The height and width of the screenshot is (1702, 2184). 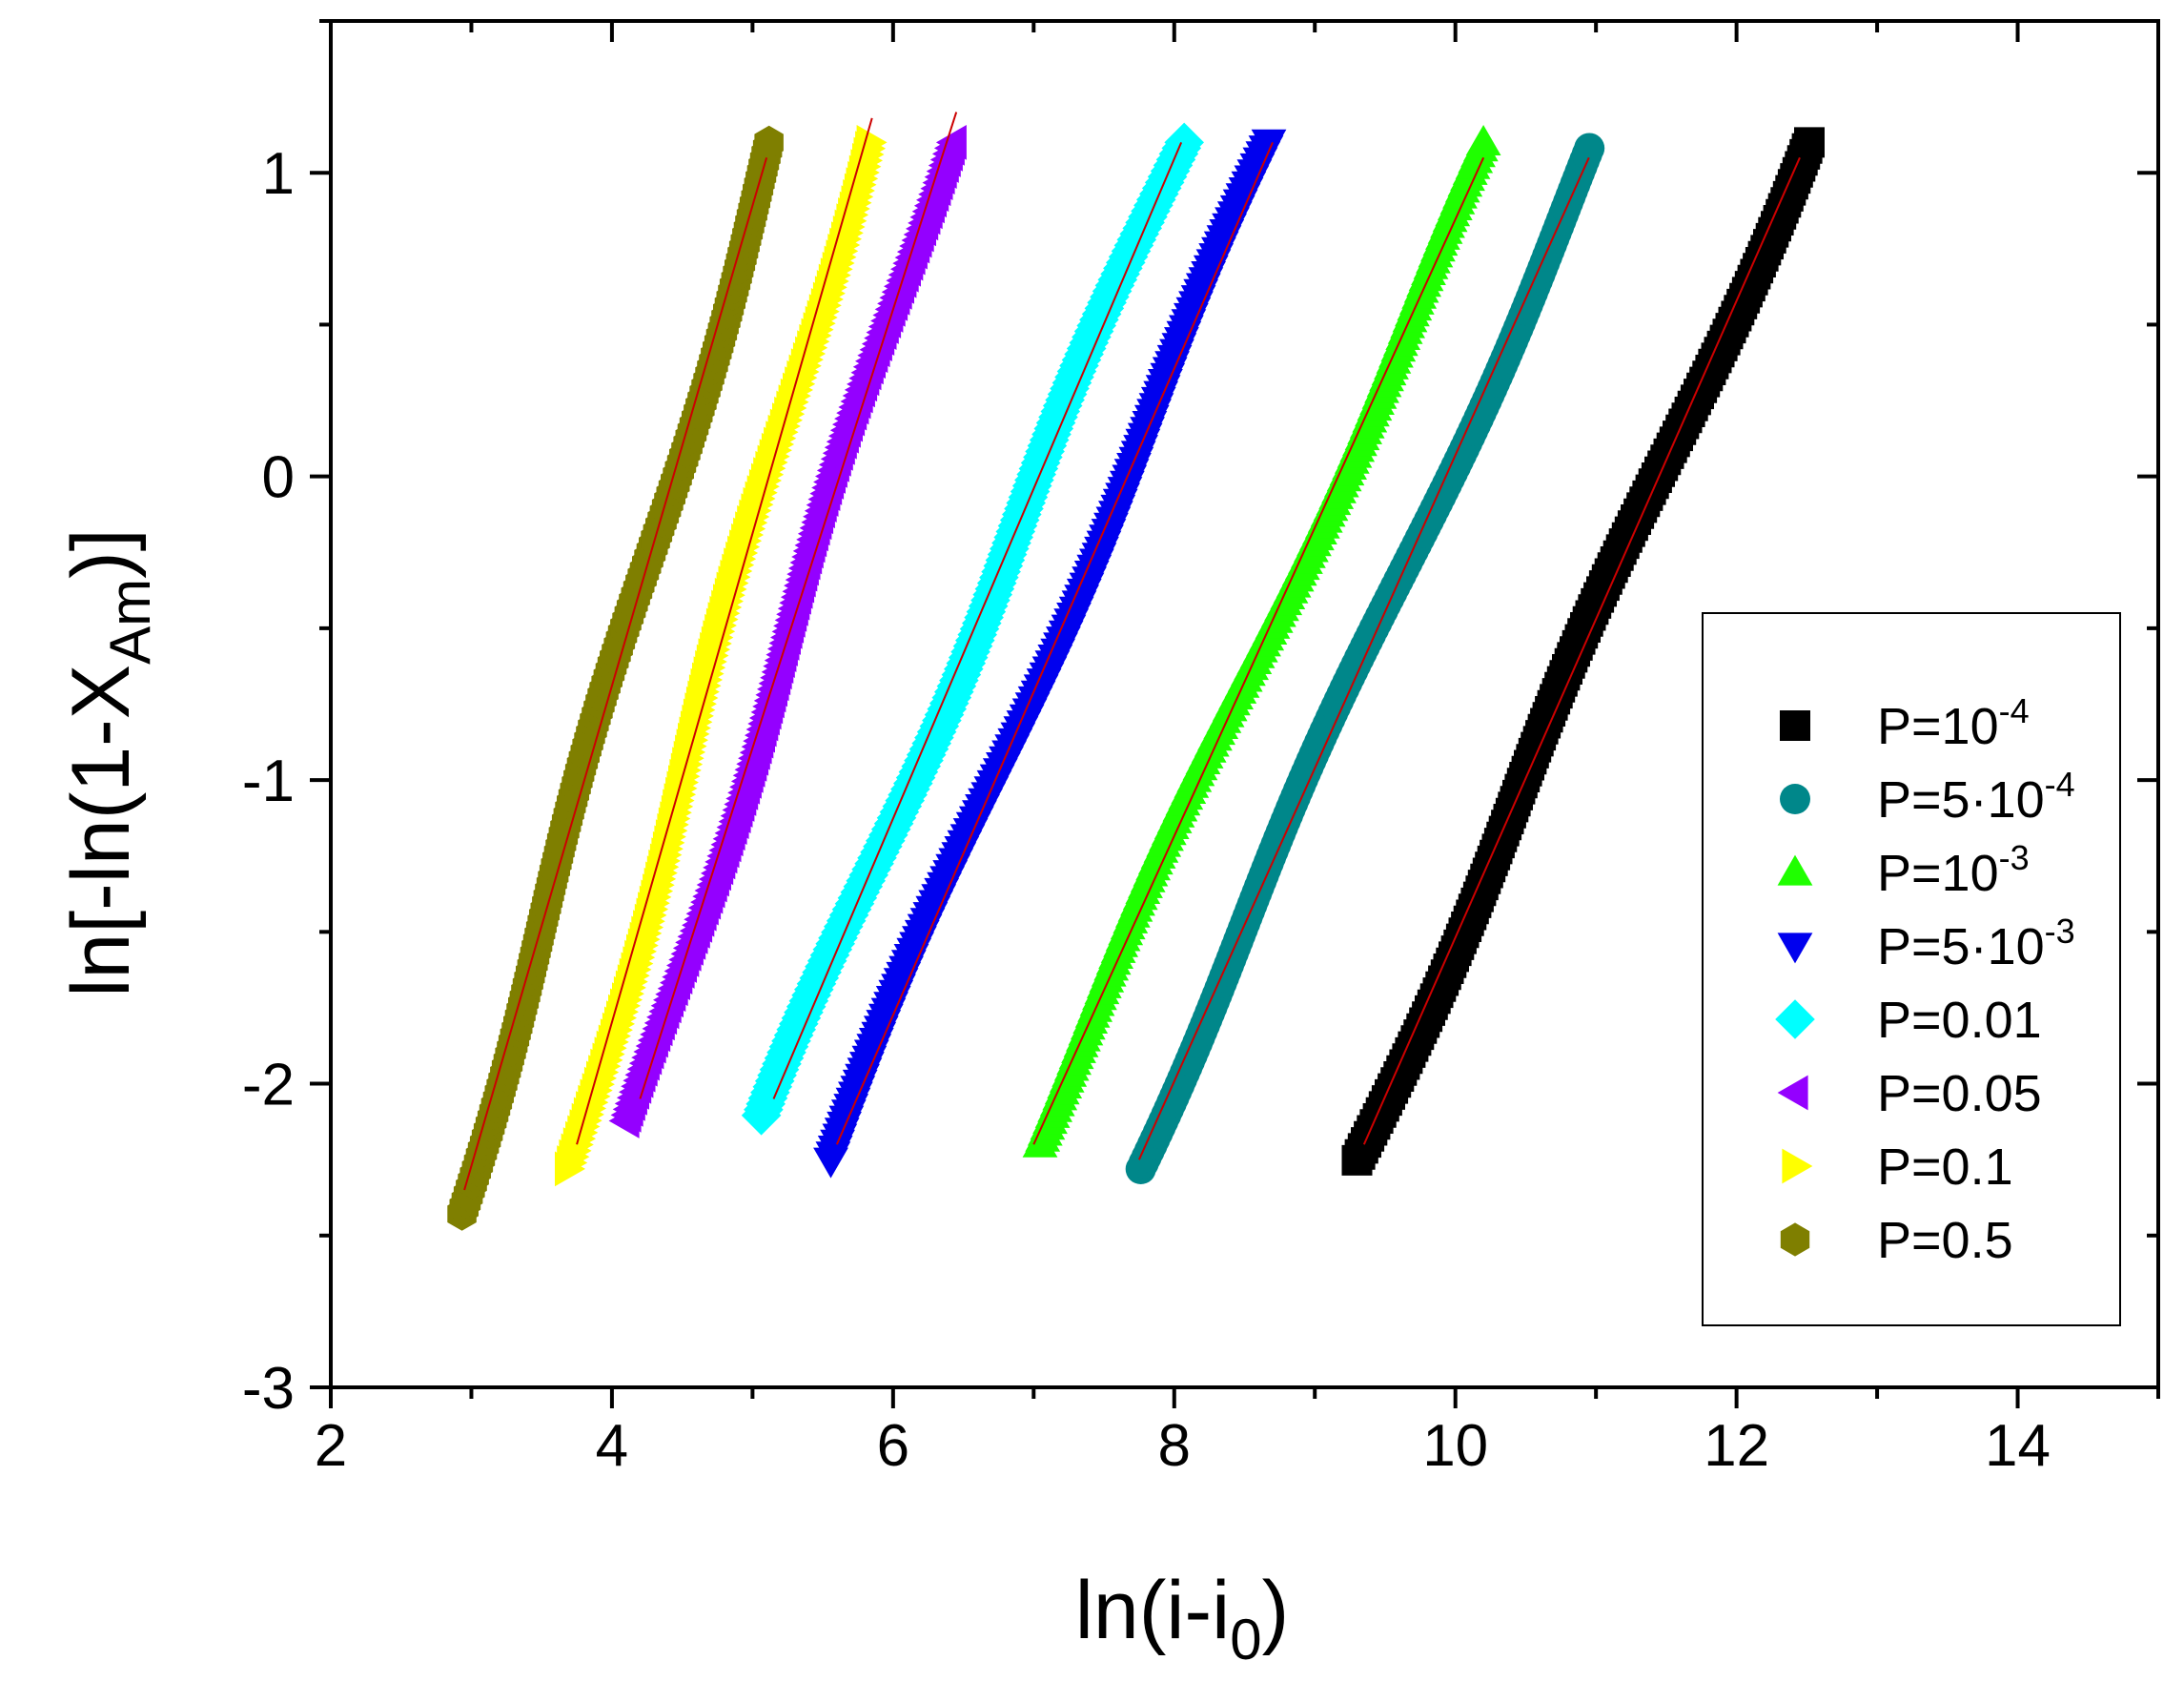 I want to click on legend-item: P=10-4, so click(x=1905, y=723).